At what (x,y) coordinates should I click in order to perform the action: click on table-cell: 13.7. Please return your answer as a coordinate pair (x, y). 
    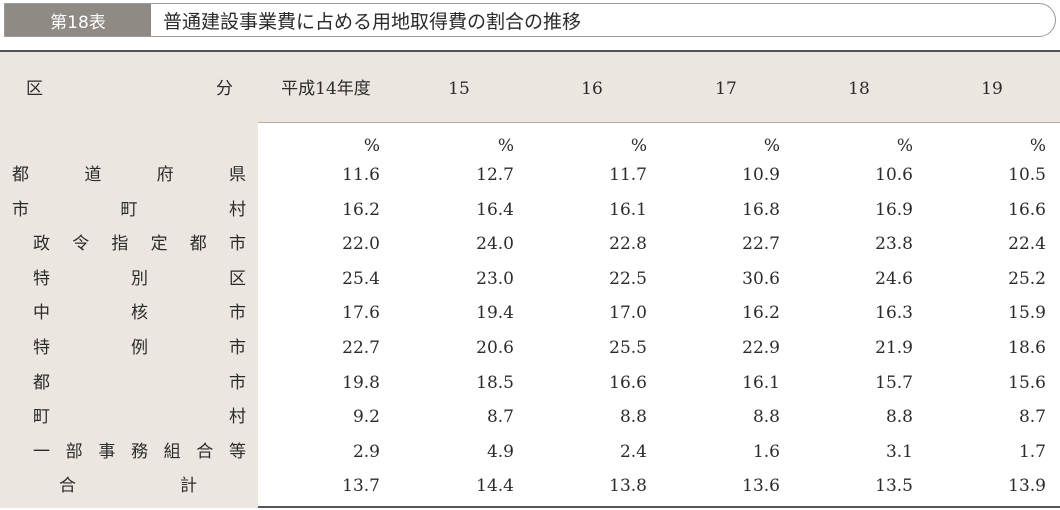
    Looking at the image, I should click on (361, 486).